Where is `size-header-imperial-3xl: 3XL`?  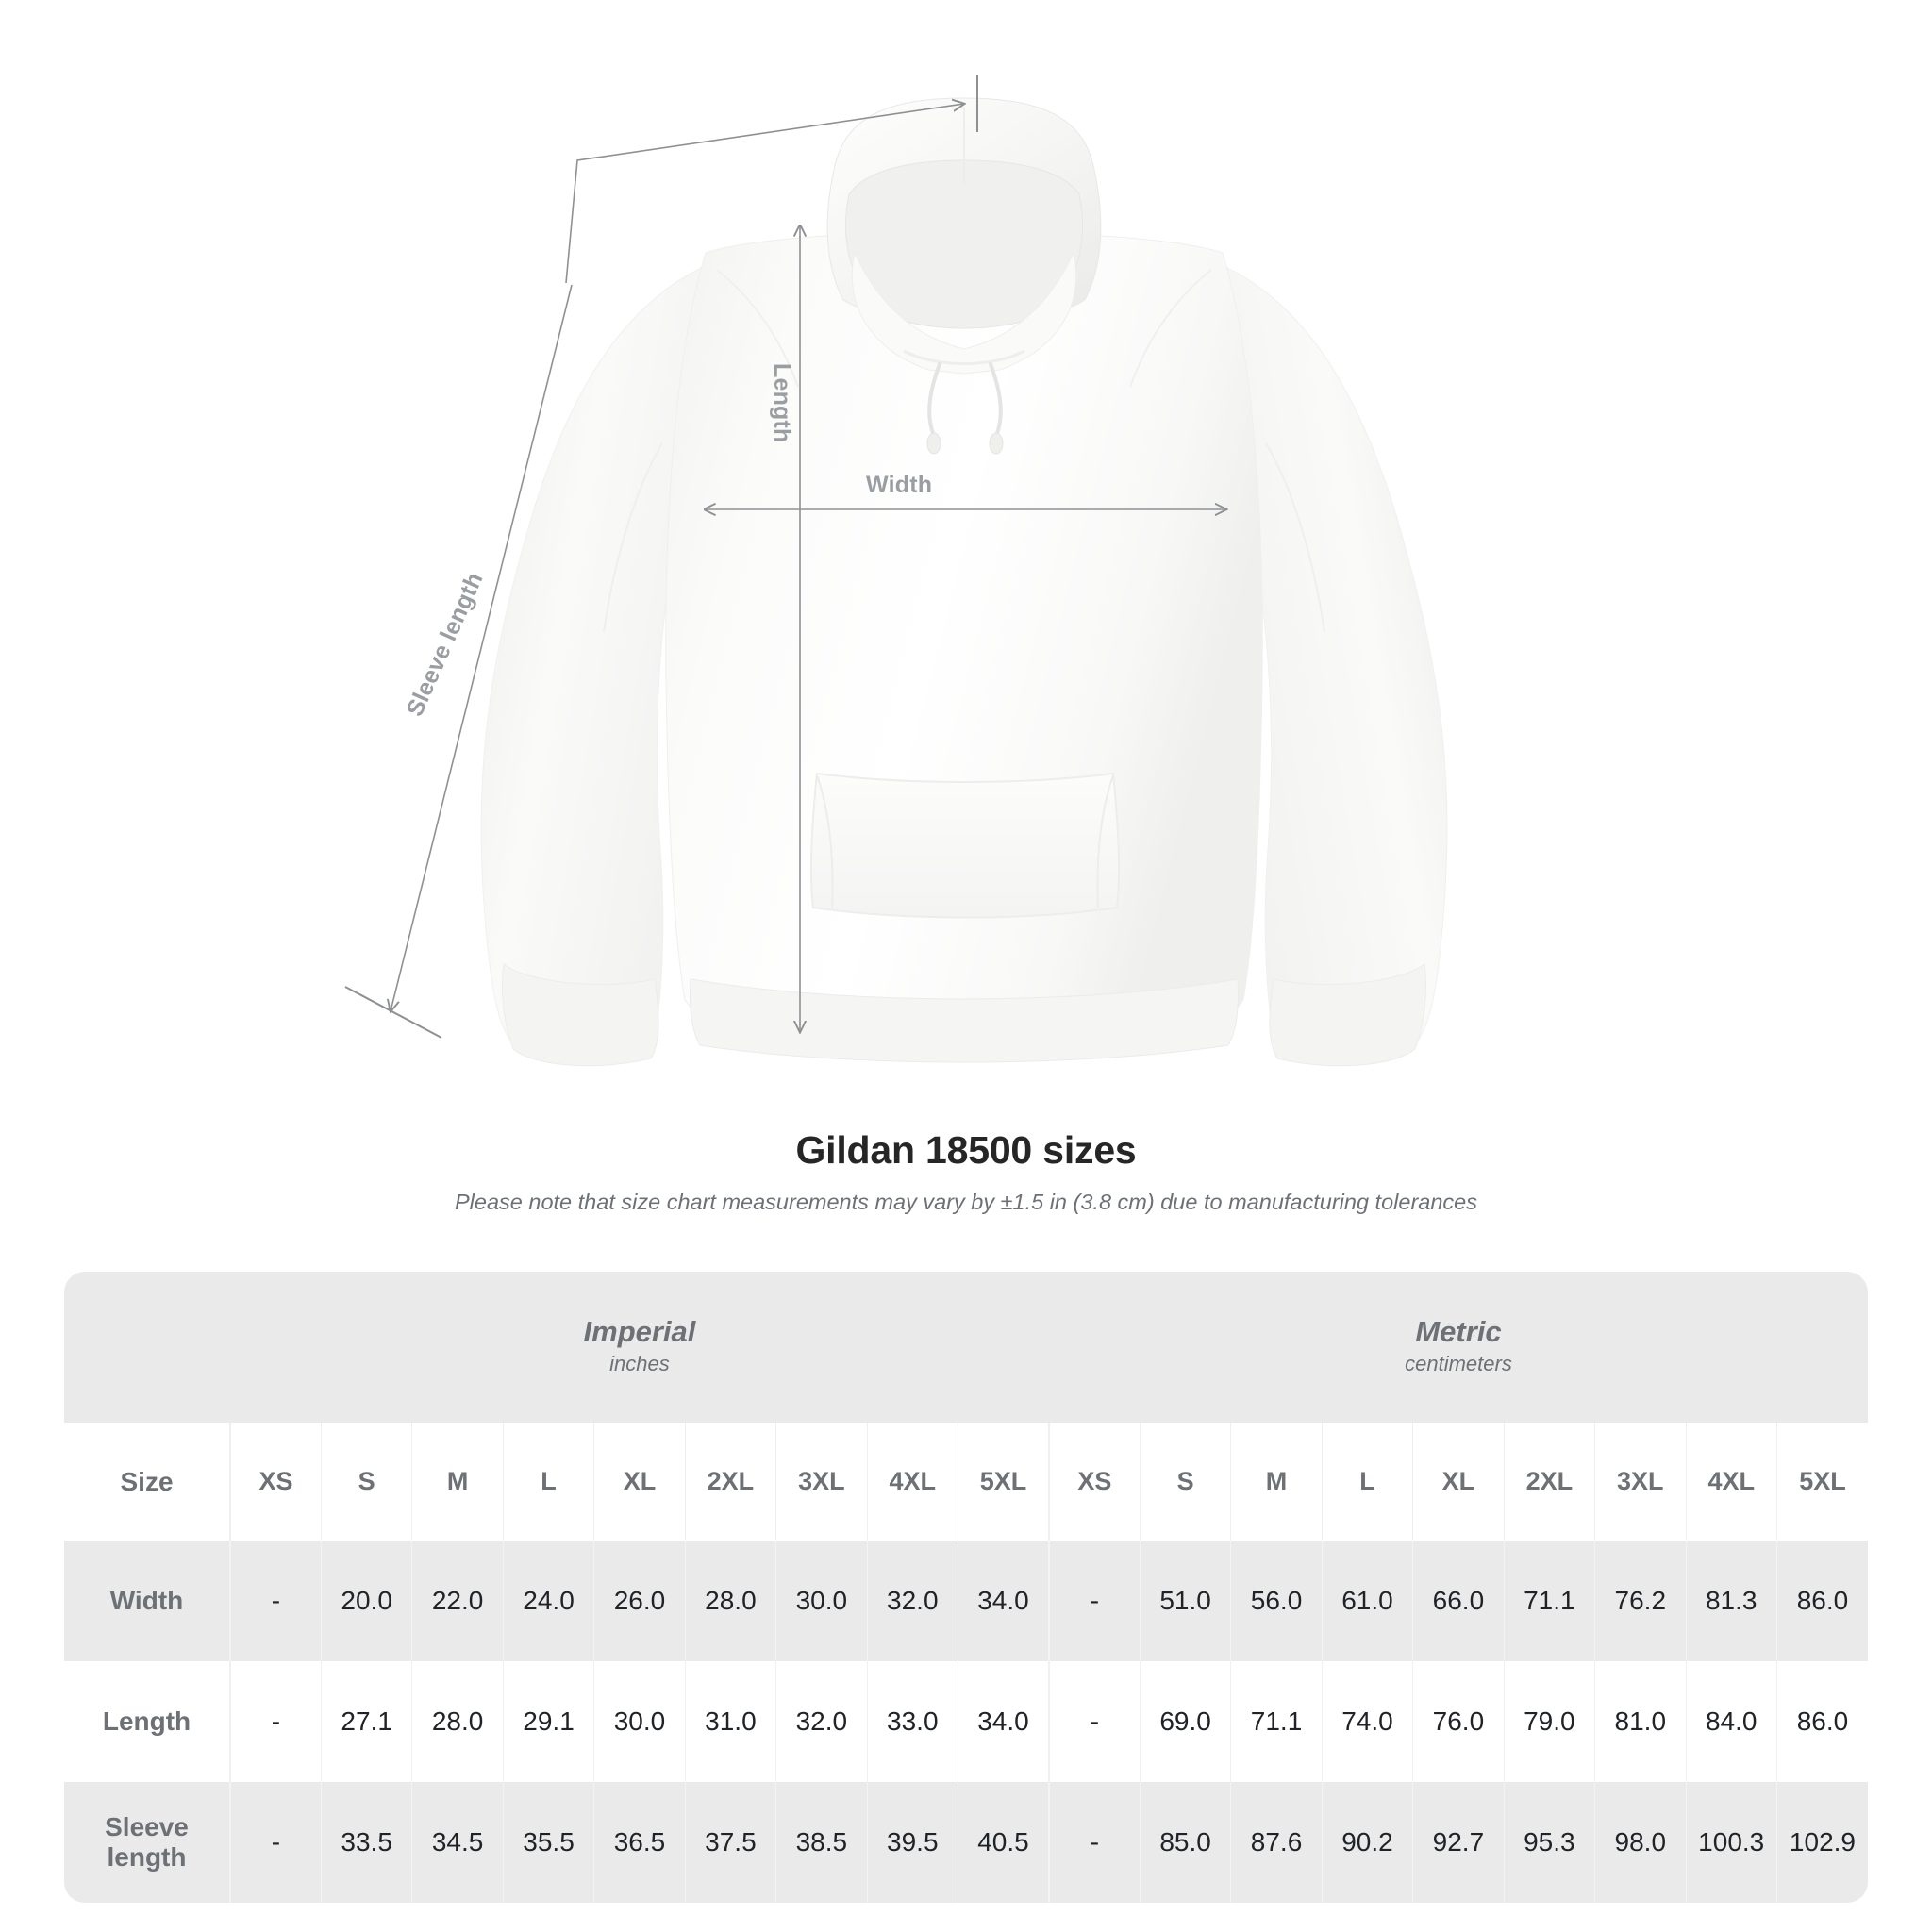 size-header-imperial-3xl: 3XL is located at coordinates (822, 1482).